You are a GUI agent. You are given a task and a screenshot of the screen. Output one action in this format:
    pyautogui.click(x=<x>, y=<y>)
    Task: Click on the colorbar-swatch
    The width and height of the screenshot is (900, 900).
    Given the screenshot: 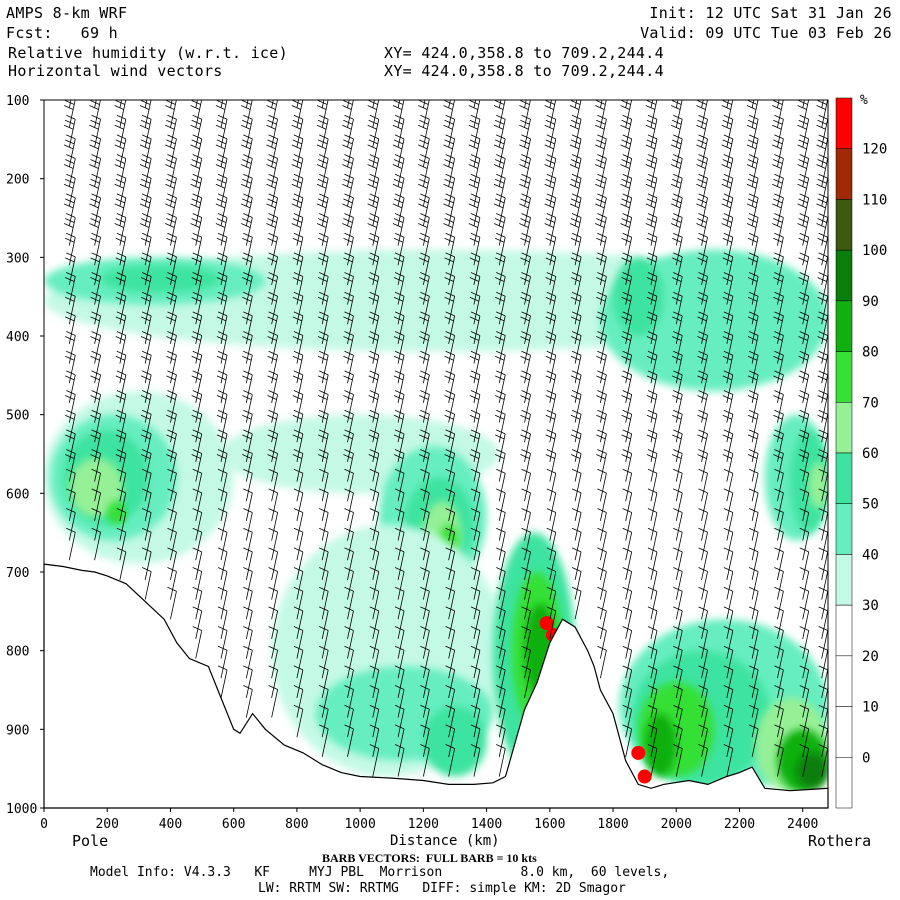 What is the action you would take?
    pyautogui.click(x=844, y=681)
    